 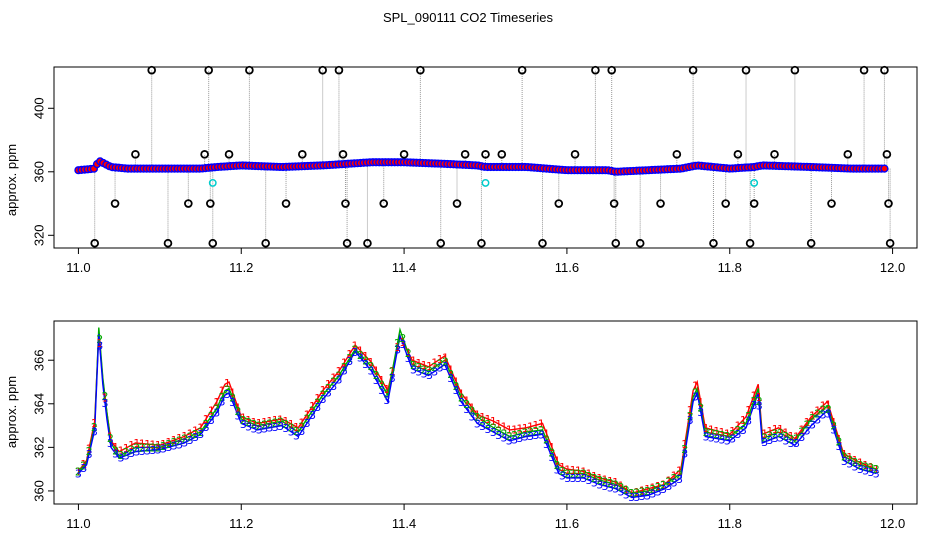 I want to click on x-tick-label-top: 11.0, so click(x=78, y=267).